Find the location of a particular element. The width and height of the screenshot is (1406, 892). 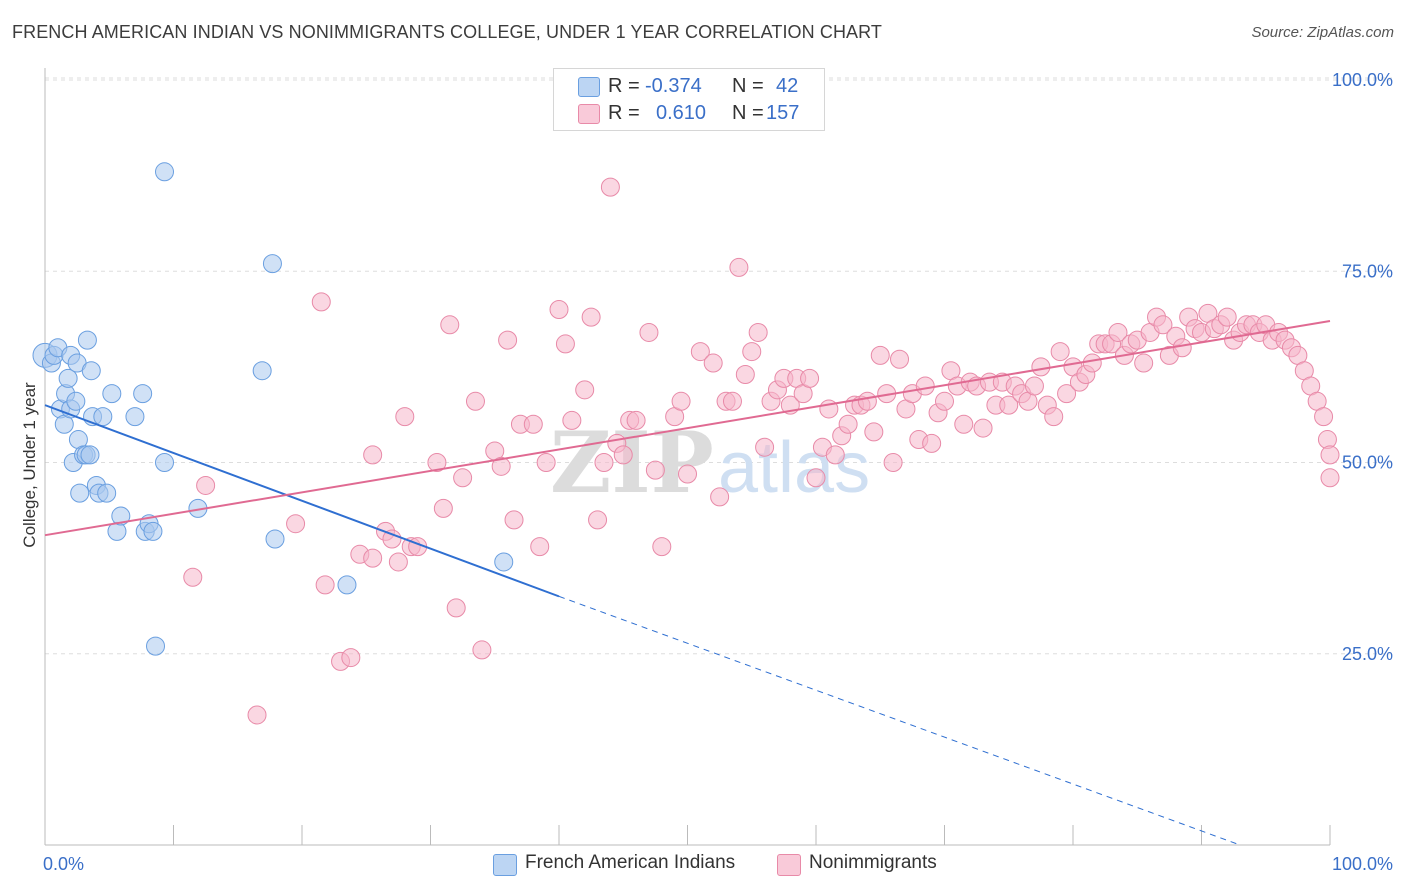

y-tick-label: 100.0% is located at coordinates (1362, 80).